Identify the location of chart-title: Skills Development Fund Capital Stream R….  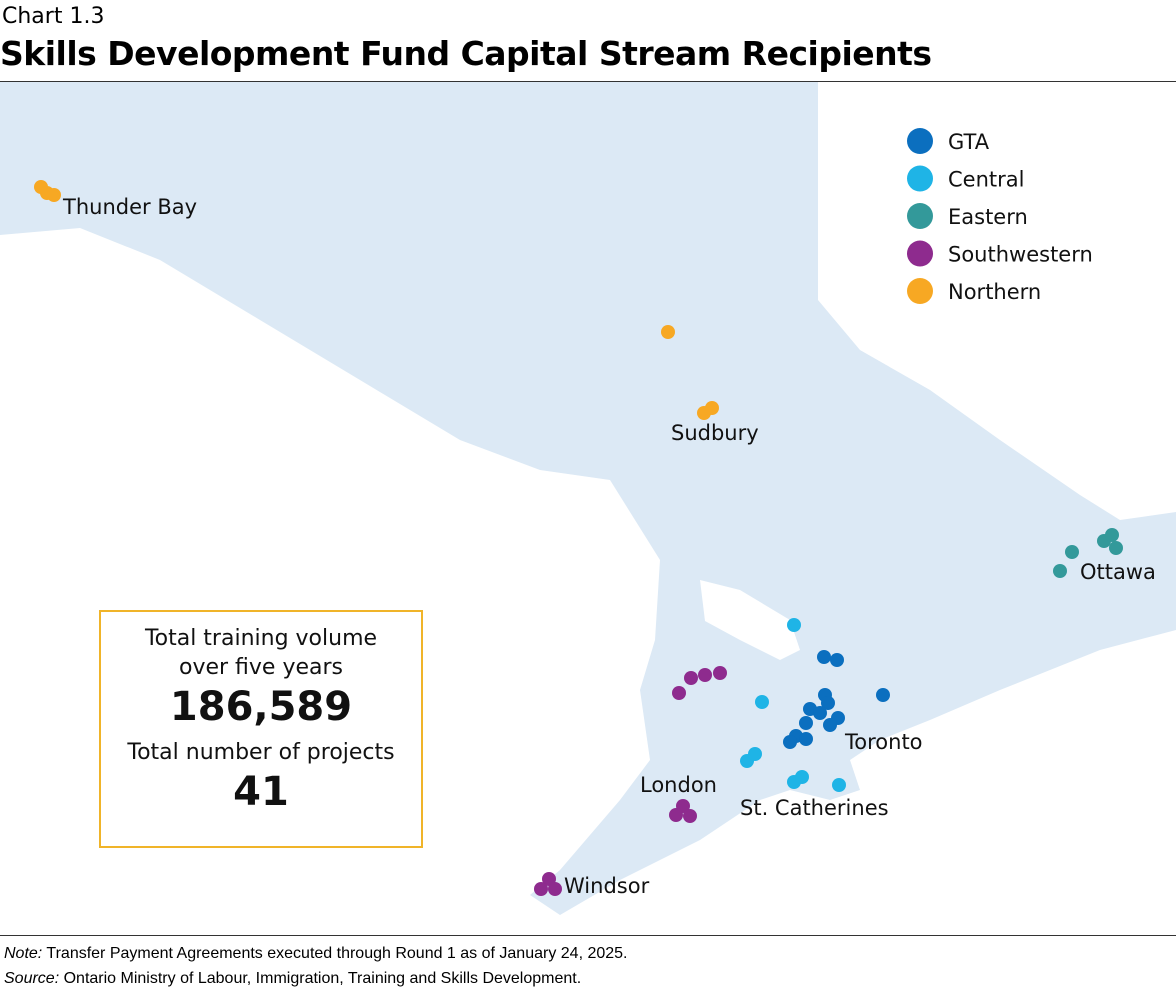
(466, 53).